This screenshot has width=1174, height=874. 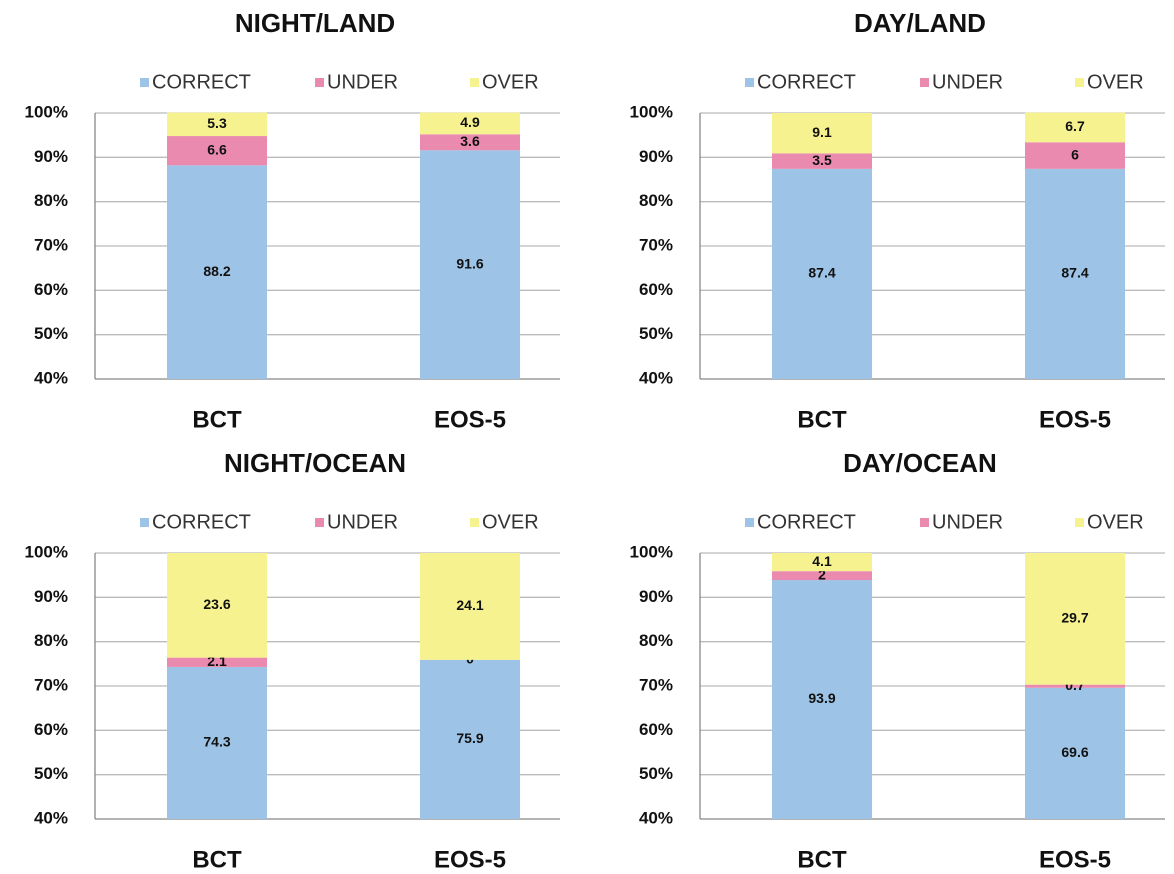 I want to click on data-label: 29.7, so click(x=1074, y=618).